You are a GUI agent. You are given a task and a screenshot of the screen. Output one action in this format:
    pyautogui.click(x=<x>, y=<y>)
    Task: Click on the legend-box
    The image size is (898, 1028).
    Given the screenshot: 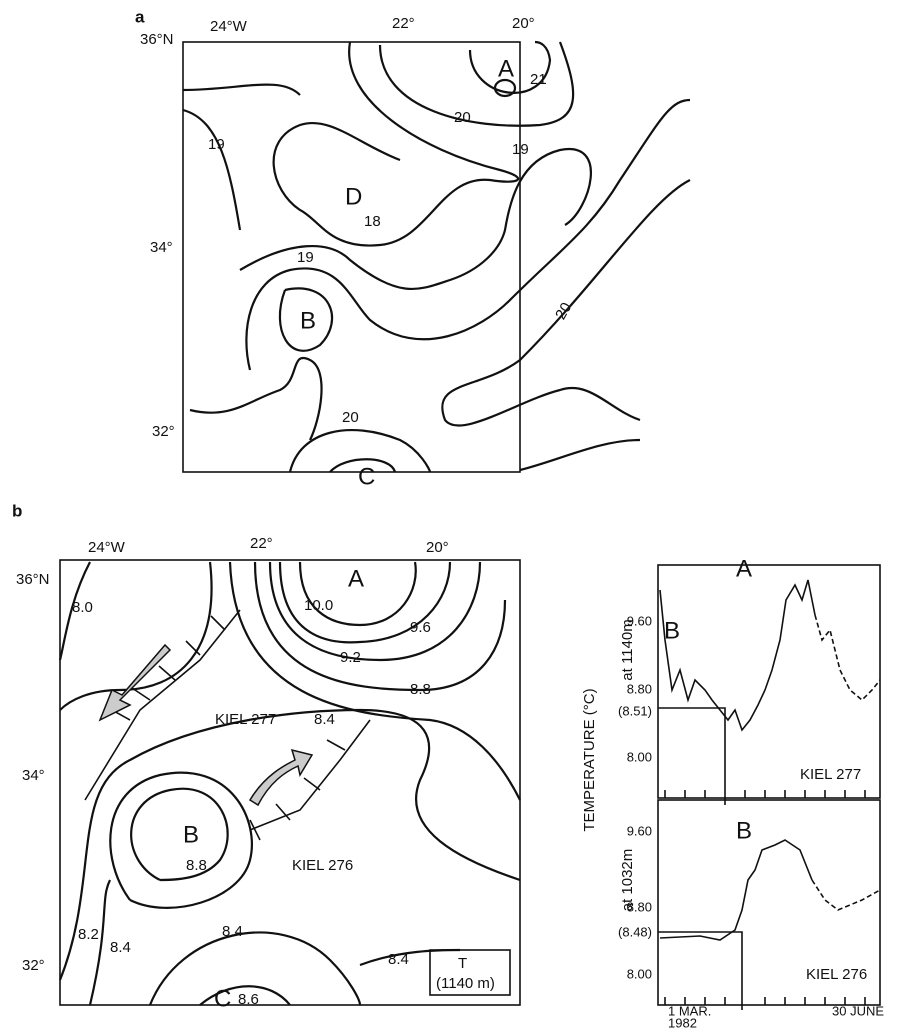 What is the action you would take?
    pyautogui.click(x=470, y=972)
    